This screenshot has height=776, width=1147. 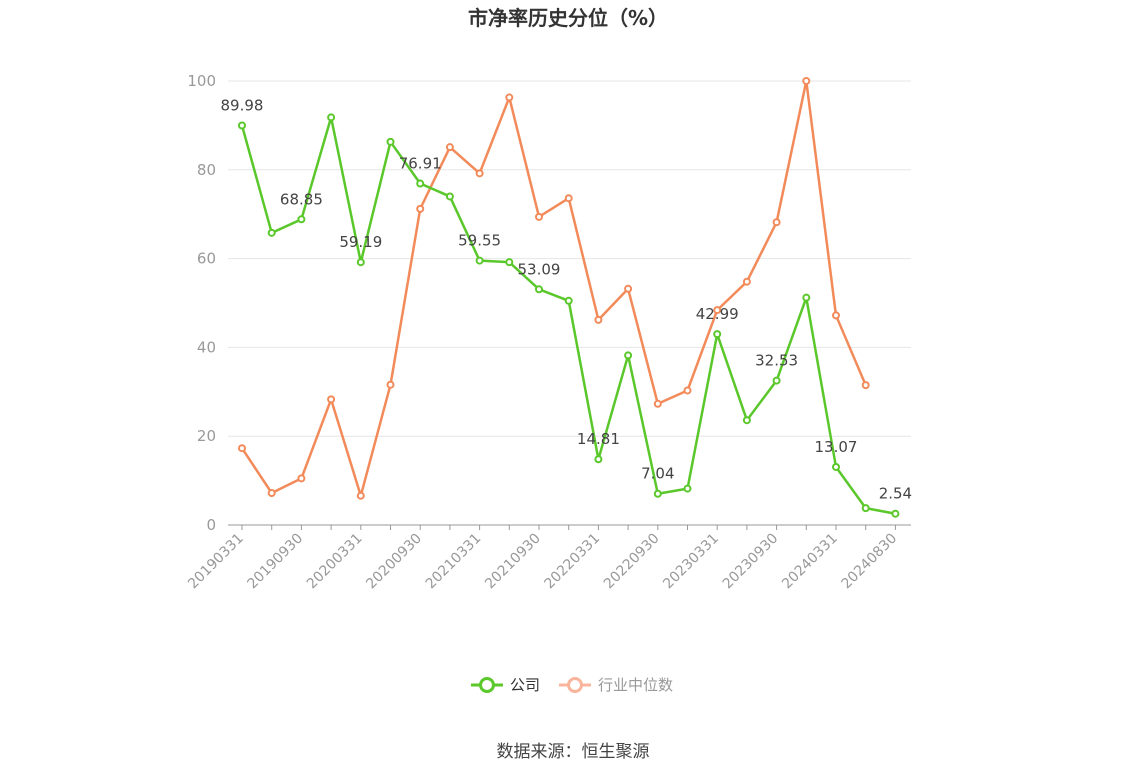 I want to click on data-label: 68.85, so click(x=301, y=199).